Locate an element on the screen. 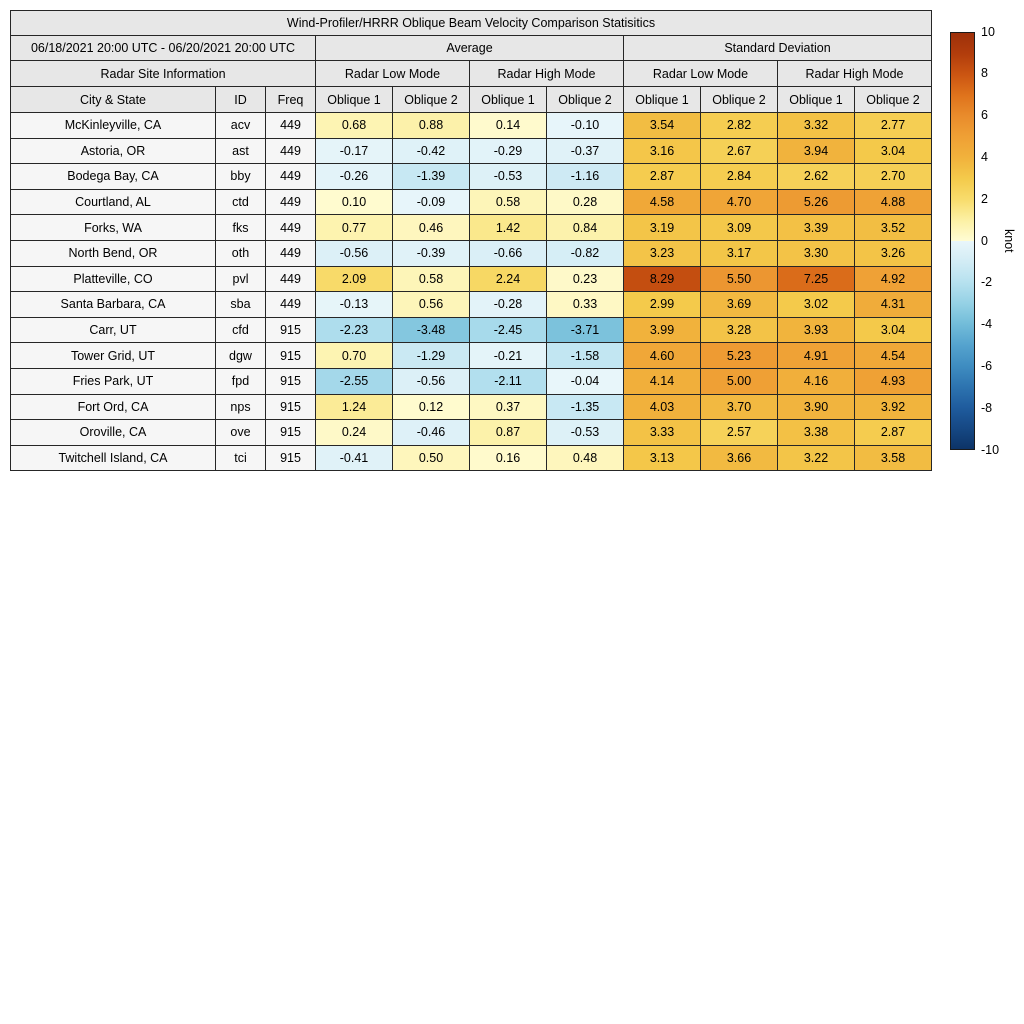 The height and width of the screenshot is (1024, 1024). colorbar-tick-label: -2 is located at coordinates (987, 282).